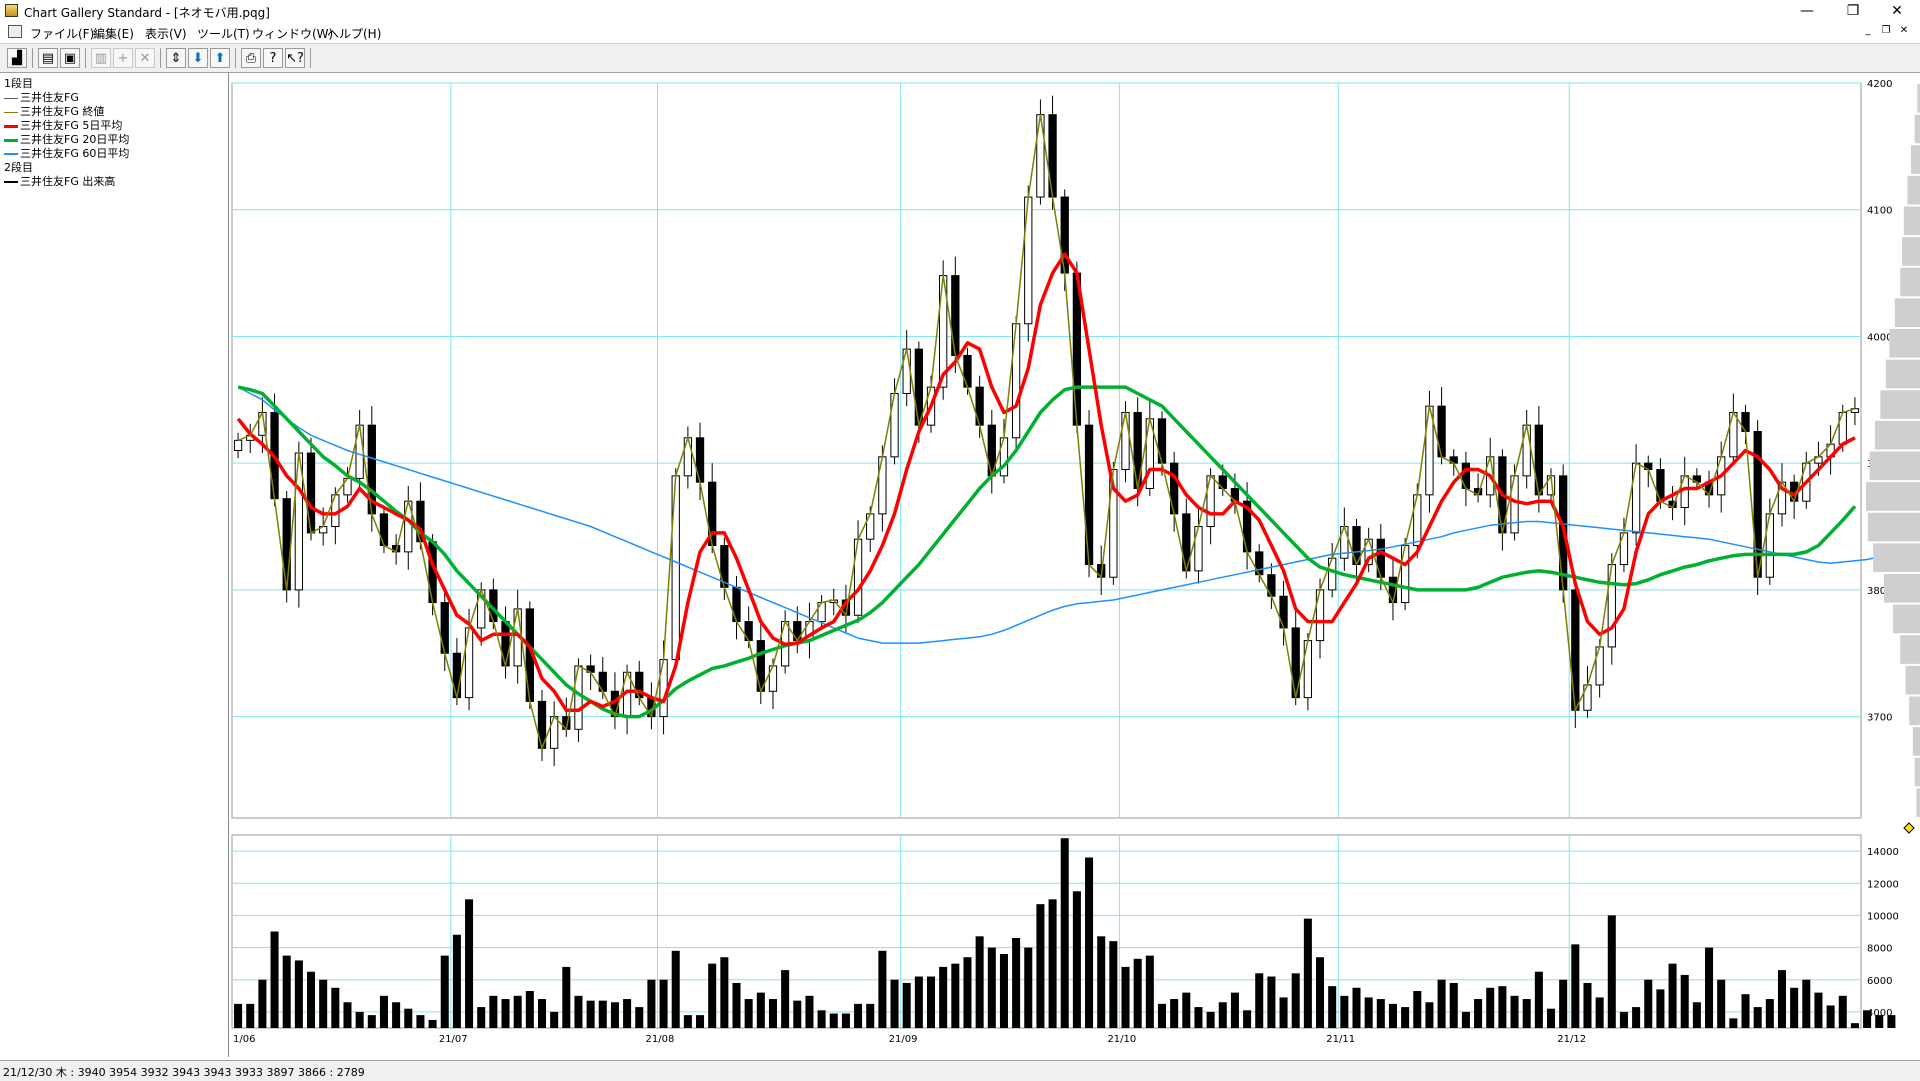  I want to click on date-tick-label: 21/10, so click(1121, 1039).